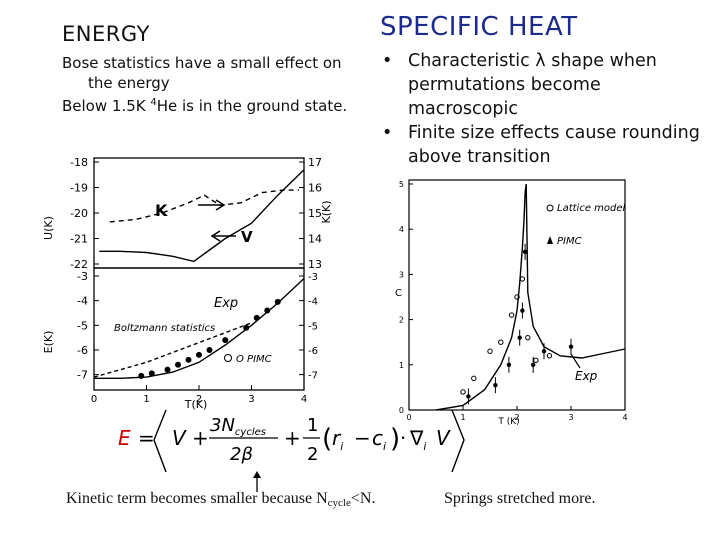 The image size is (720, 540). I want to click on annotation-exp: Exp, so click(226, 303).